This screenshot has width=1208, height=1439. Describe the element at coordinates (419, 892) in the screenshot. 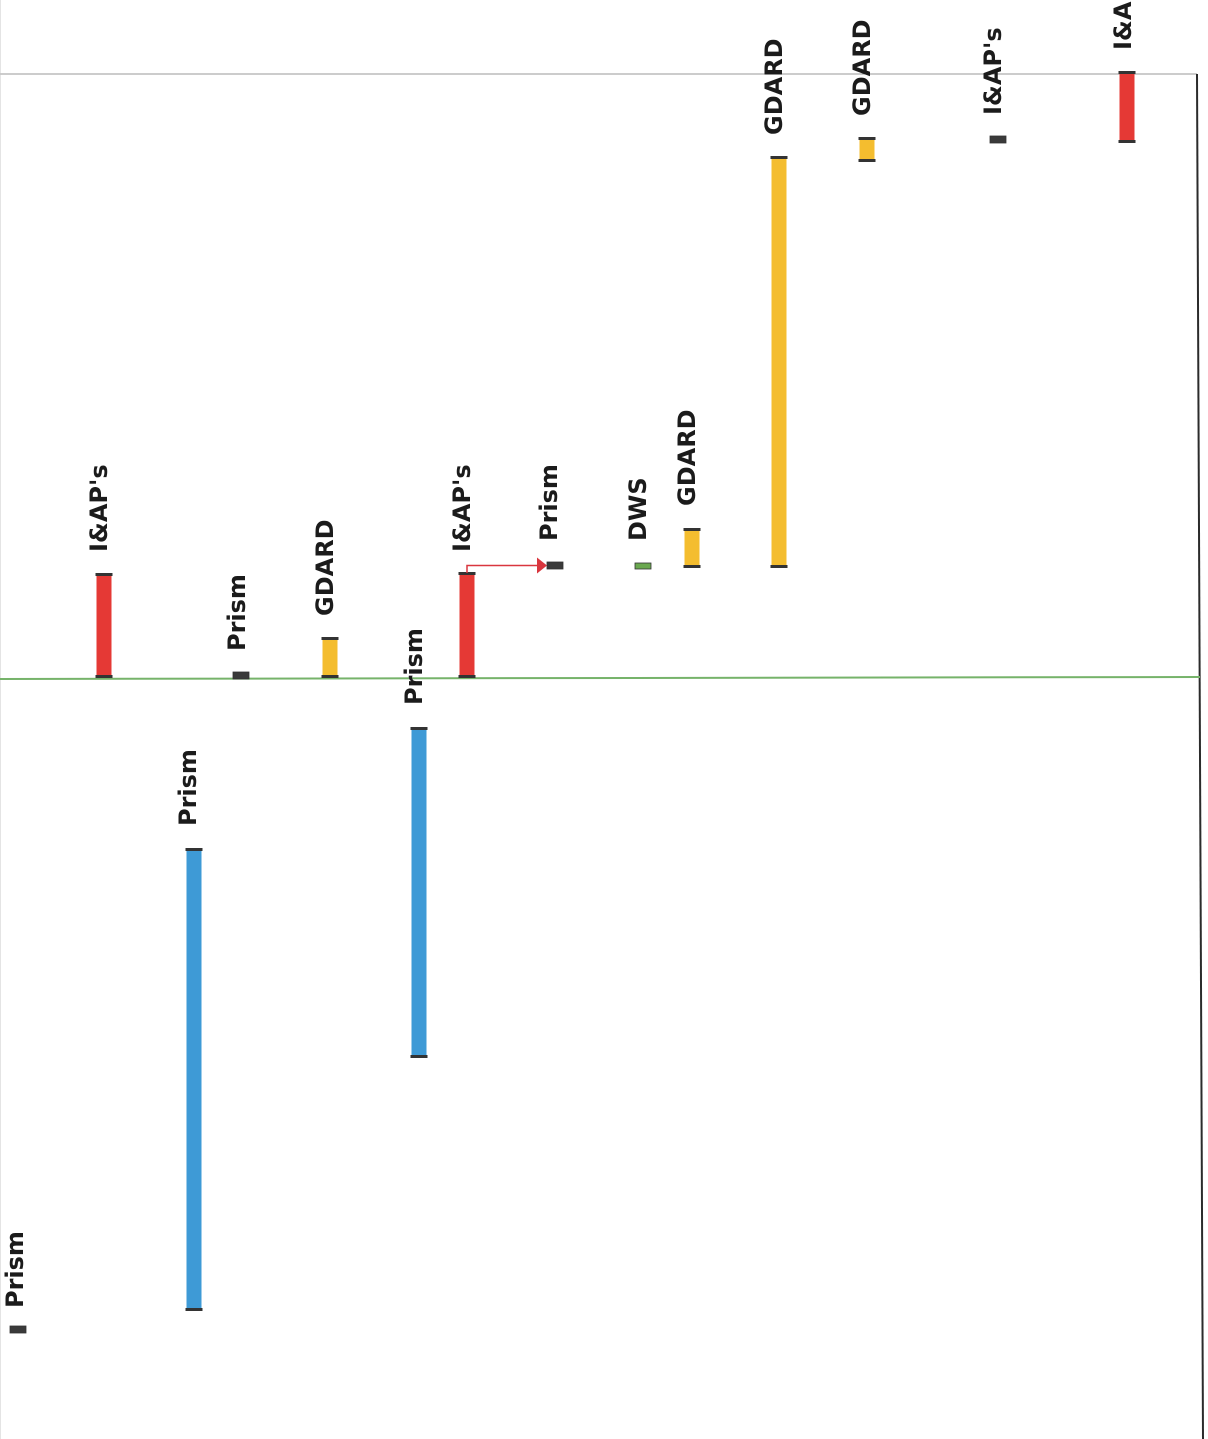

I see `task-bar-t6` at that location.